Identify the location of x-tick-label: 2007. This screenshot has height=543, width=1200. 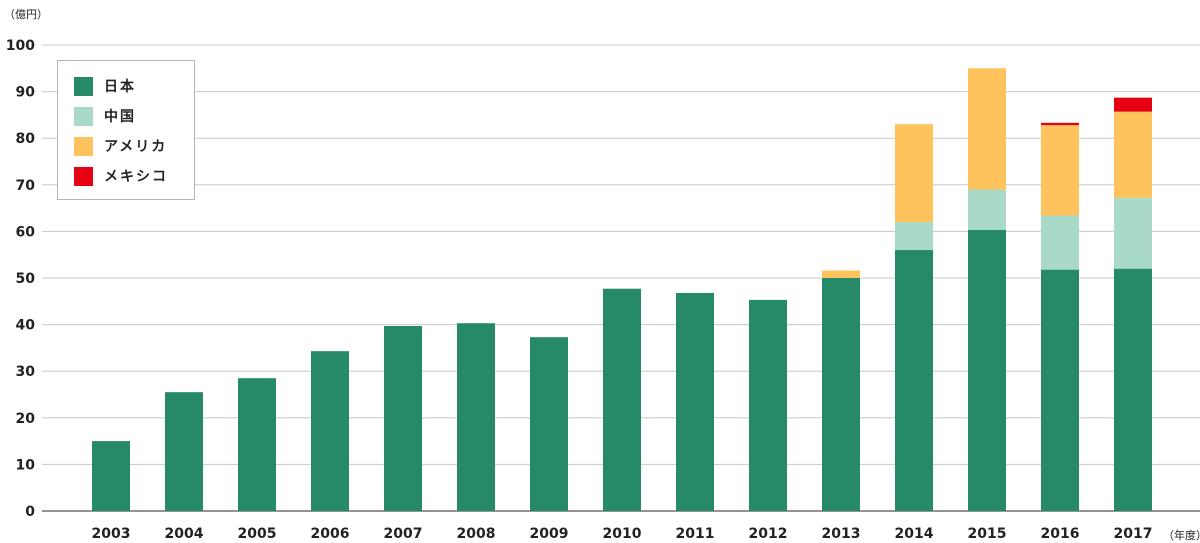
(403, 534).